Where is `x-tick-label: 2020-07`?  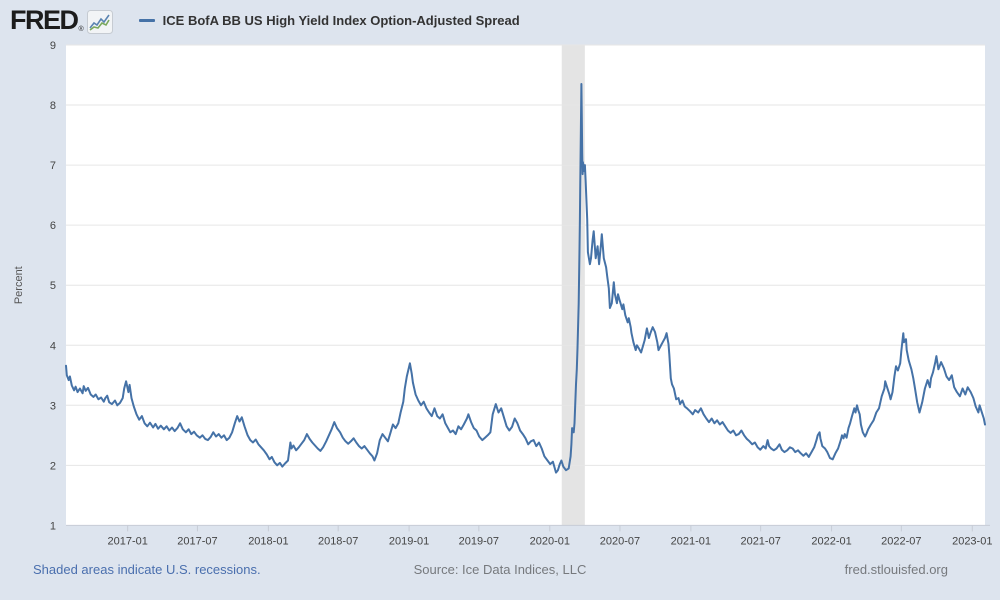
x-tick-label: 2020-07 is located at coordinates (620, 541).